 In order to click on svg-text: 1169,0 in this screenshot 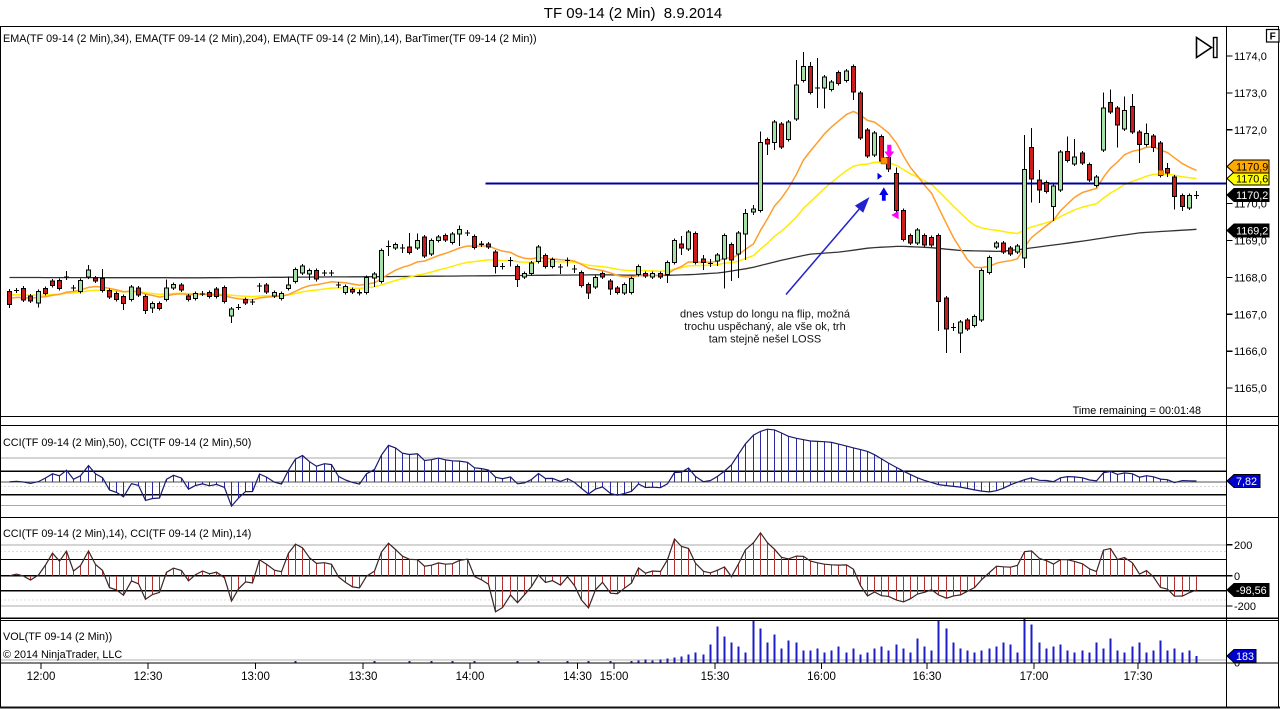, I will do `click(1250, 242)`.